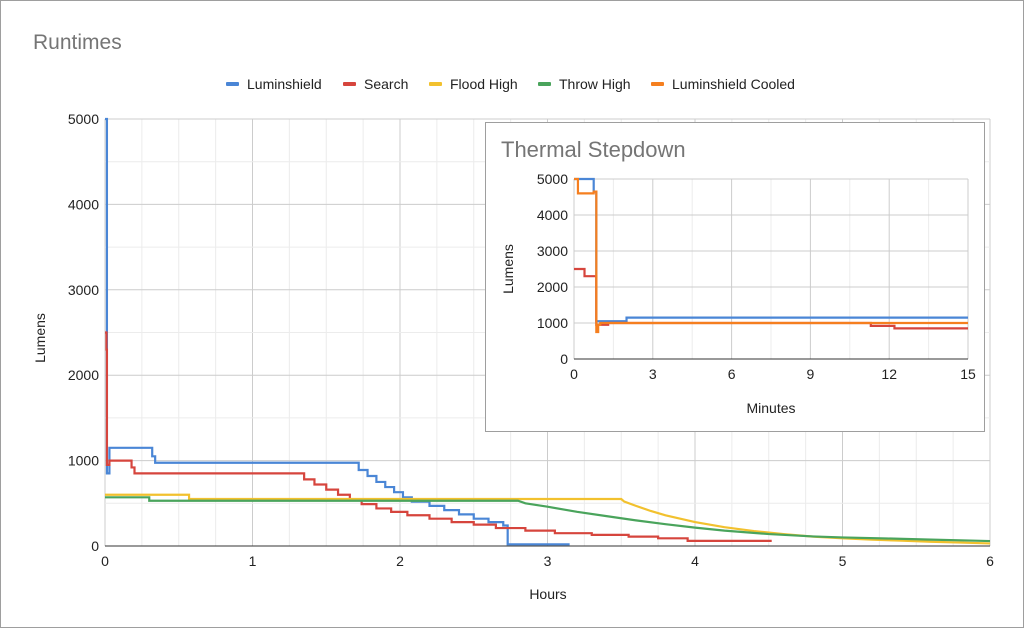  I want to click on main-y-tick-label: 0, so click(95, 546).